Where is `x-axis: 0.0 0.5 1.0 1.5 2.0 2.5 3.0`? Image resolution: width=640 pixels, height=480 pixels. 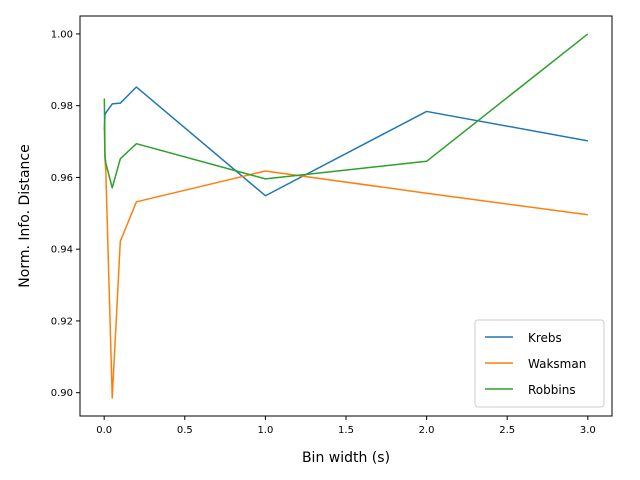
x-axis: 0.0 0.5 1.0 1.5 2.0 2.5 3.0 is located at coordinates (346, 426).